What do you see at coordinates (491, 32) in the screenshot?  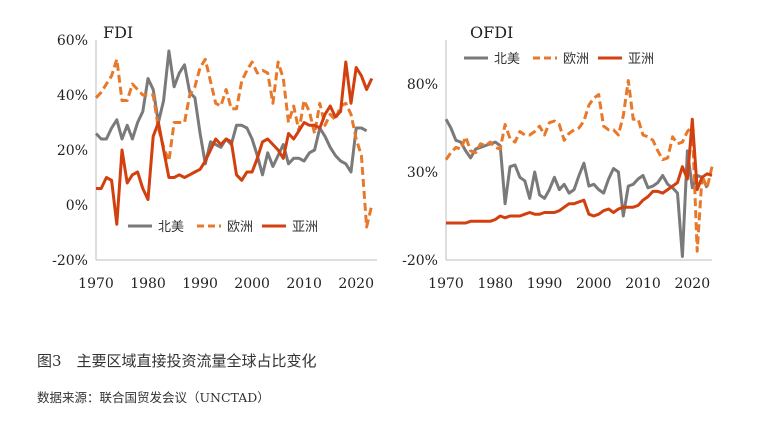 I see `chart-title: OFDI` at bounding box center [491, 32].